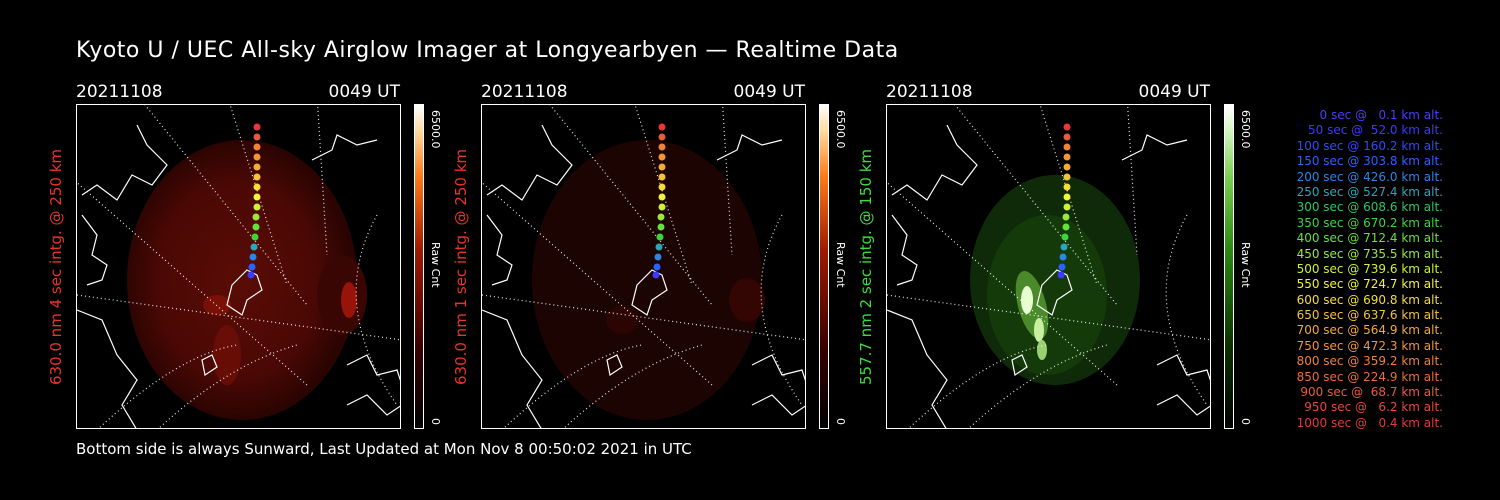 The width and height of the screenshot is (1500, 500). Describe the element at coordinates (1369, 284) in the screenshot. I see `legend-row: 550 sec @ 724.7 km alt.` at that location.